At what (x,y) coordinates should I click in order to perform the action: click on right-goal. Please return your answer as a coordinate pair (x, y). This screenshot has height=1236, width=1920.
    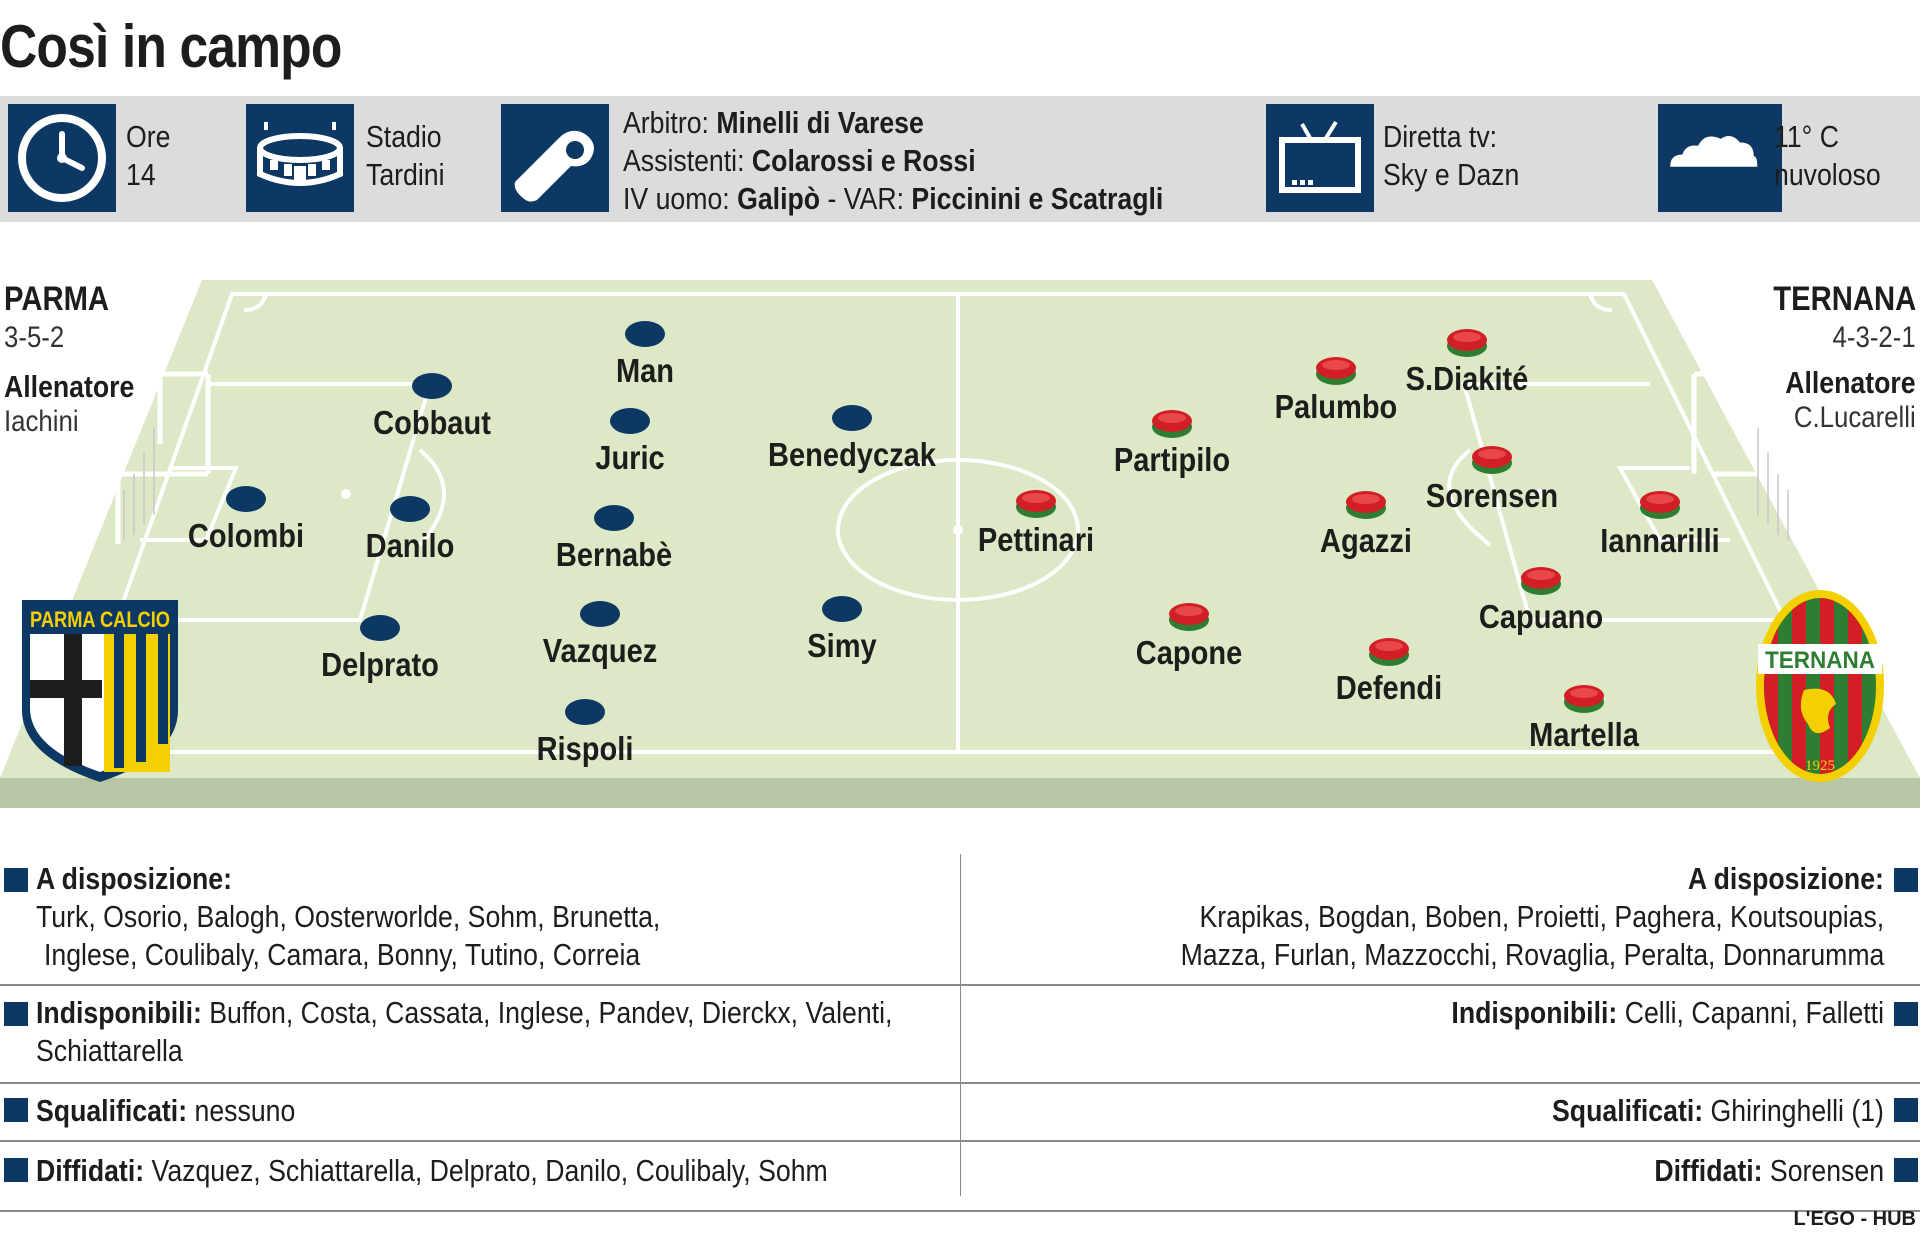
    Looking at the image, I should click on (1745, 457).